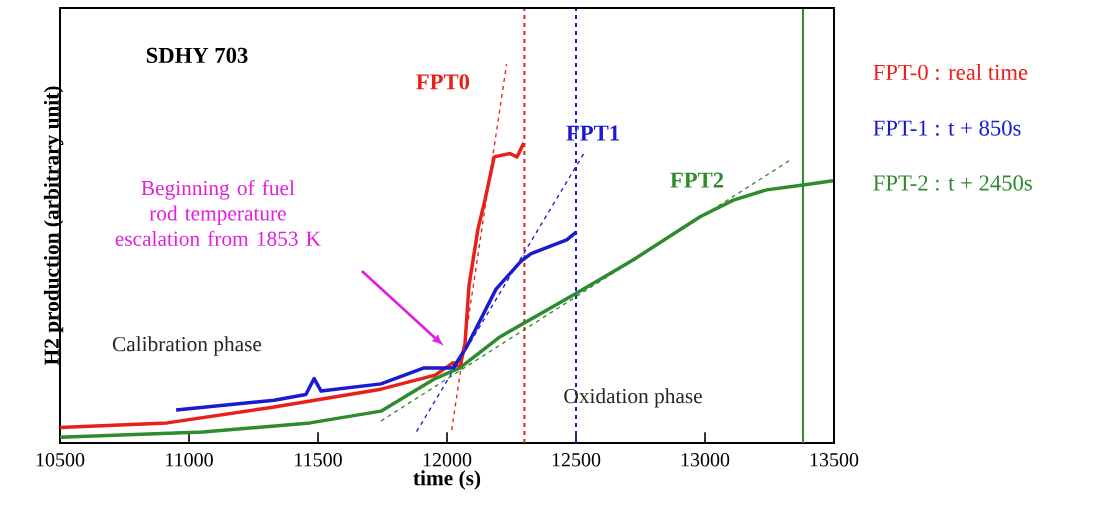 This screenshot has height=530, width=1095. What do you see at coordinates (576, 460) in the screenshot?
I see `x-tick-label: 12500` at bounding box center [576, 460].